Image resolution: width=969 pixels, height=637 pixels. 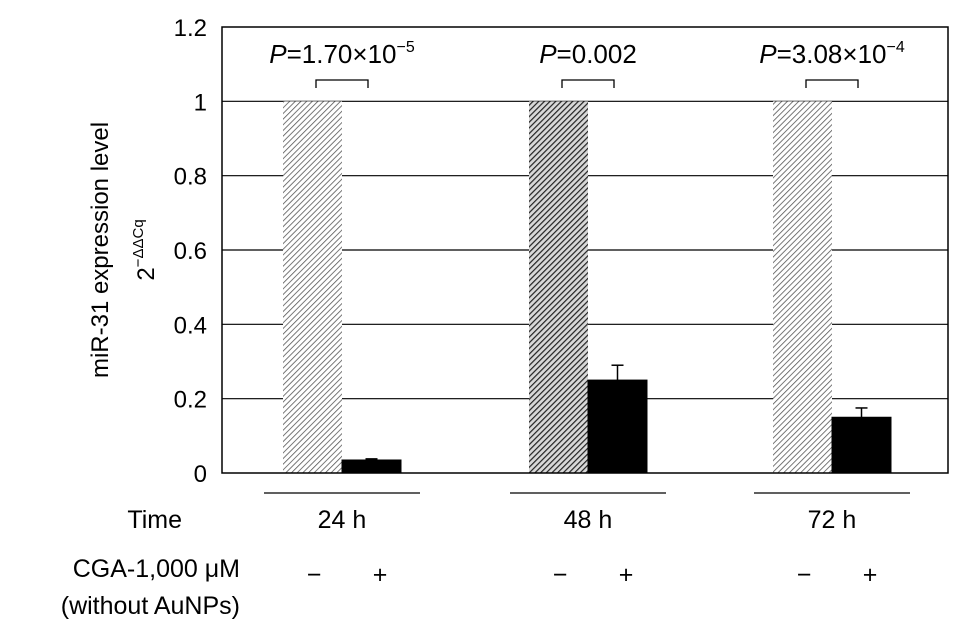 What do you see at coordinates (190, 177) in the screenshot?
I see `y-tick-label: 0.8` at bounding box center [190, 177].